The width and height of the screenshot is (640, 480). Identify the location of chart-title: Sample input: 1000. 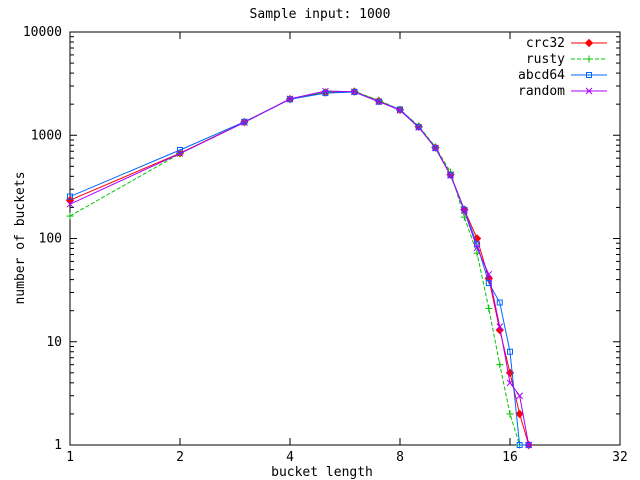
(320, 14).